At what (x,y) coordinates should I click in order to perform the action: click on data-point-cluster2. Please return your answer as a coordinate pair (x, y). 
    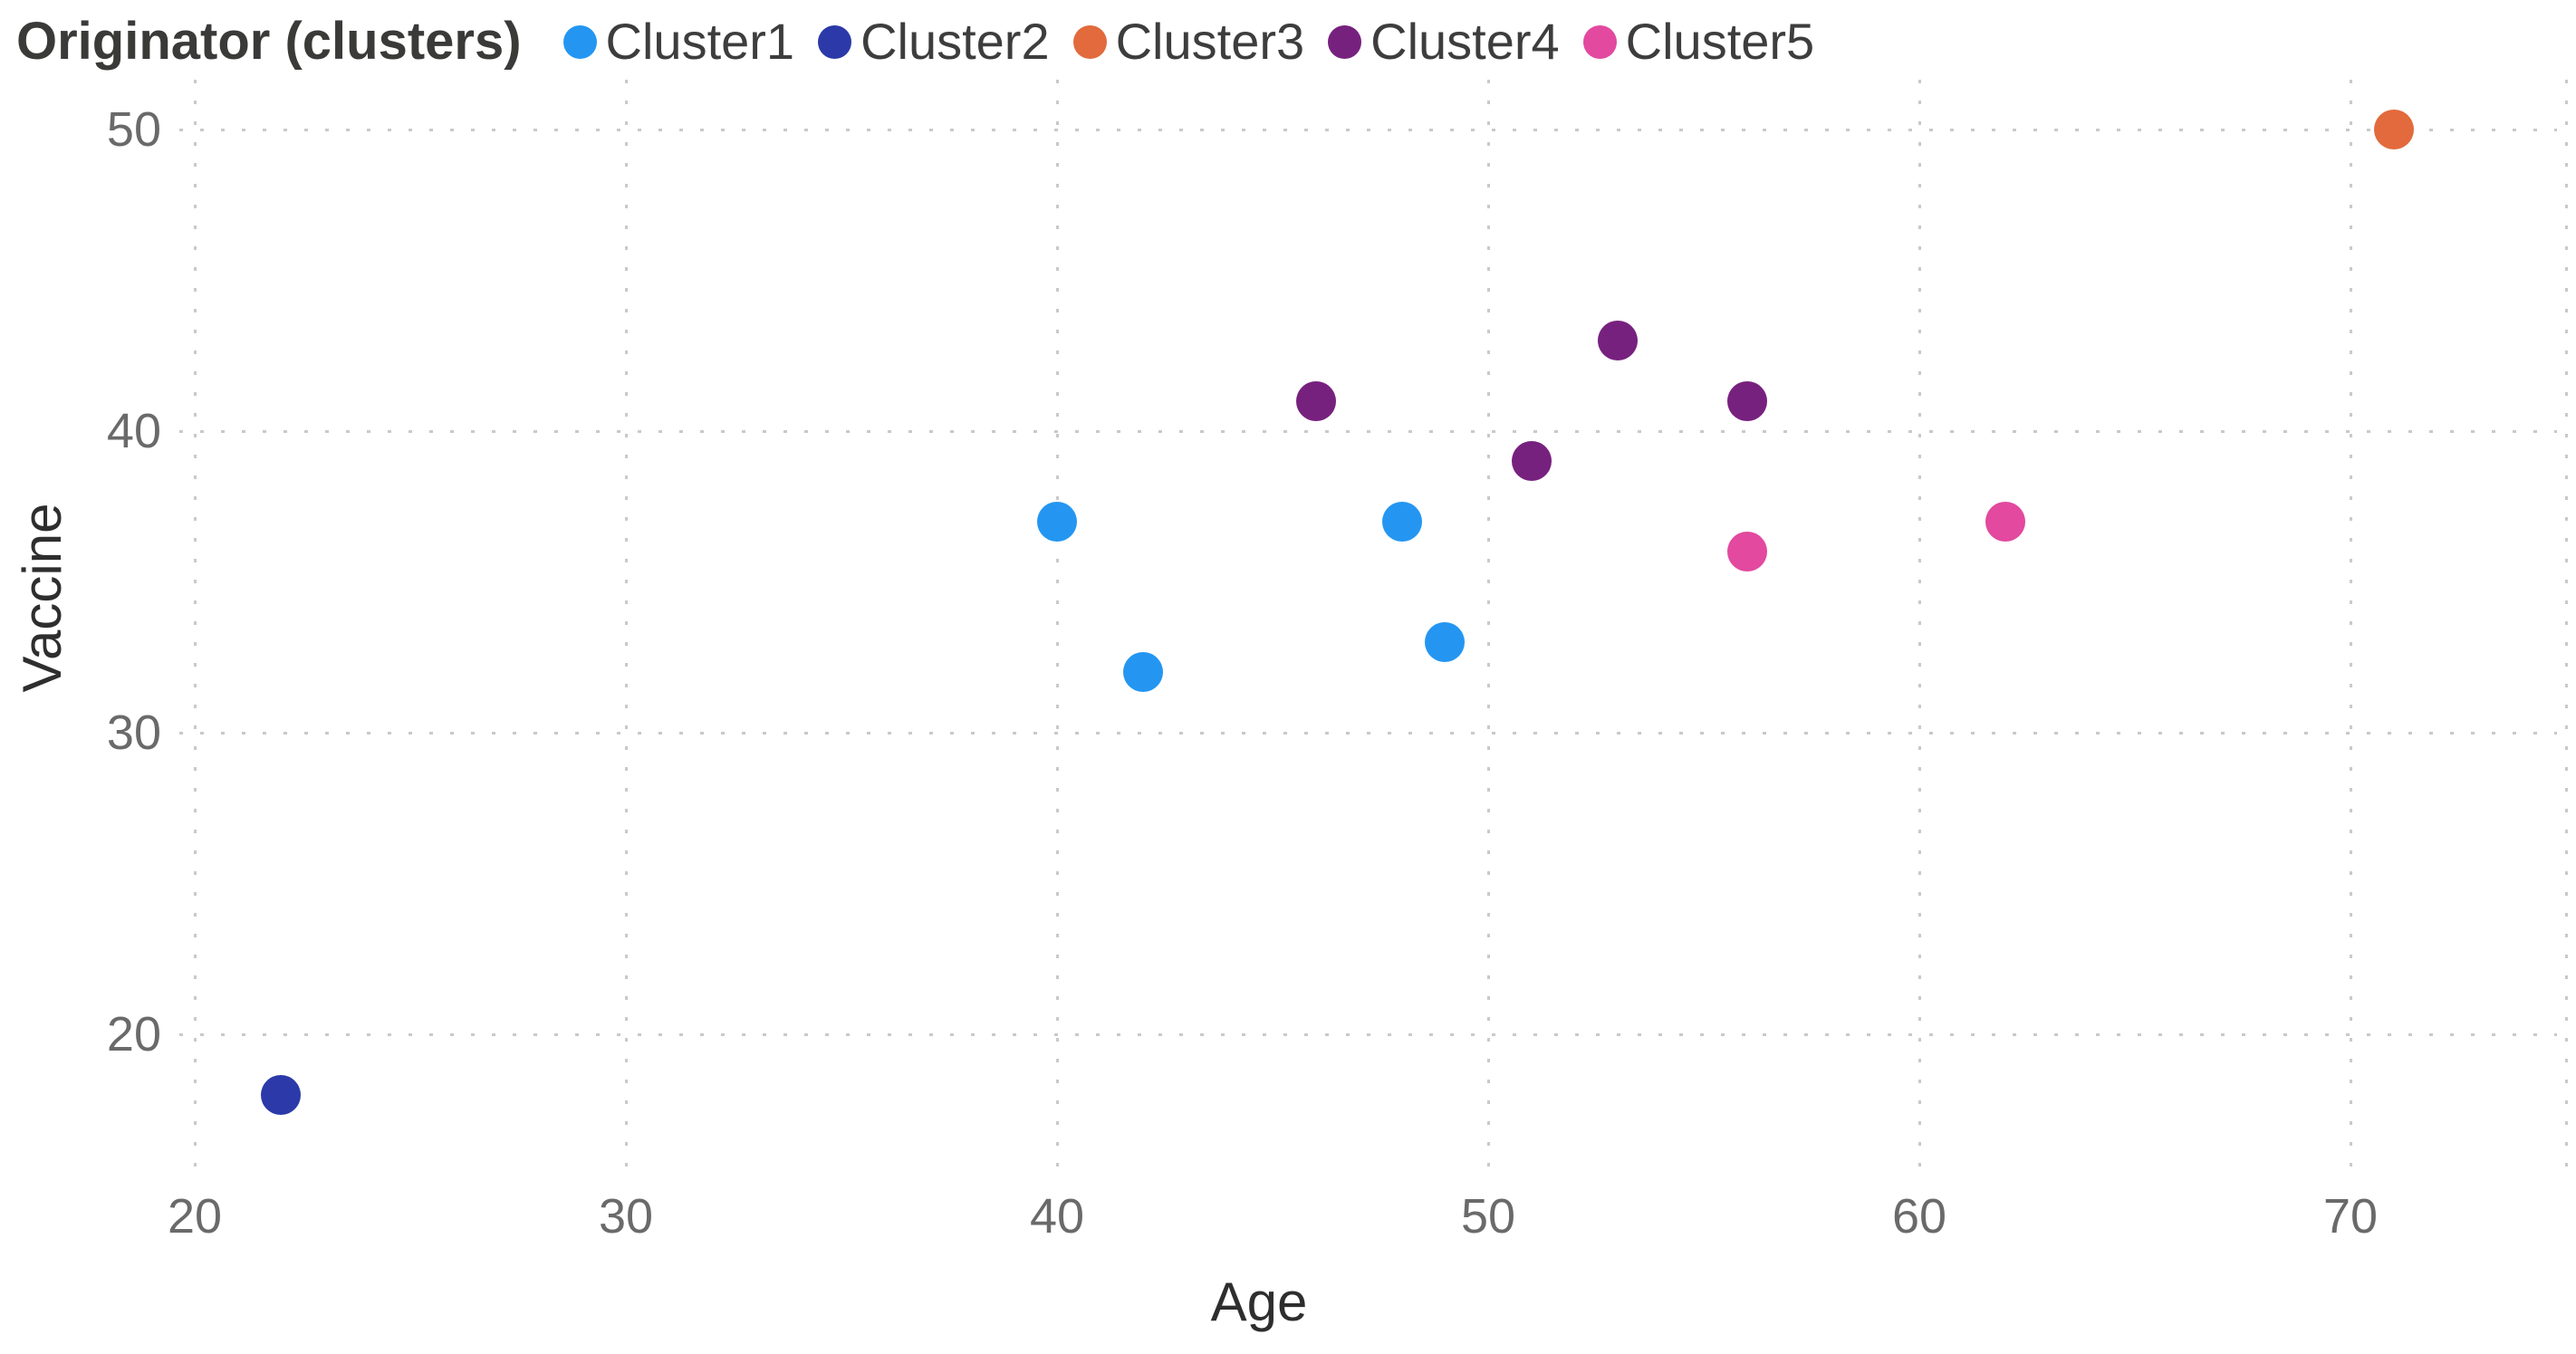
    Looking at the image, I should click on (281, 1095).